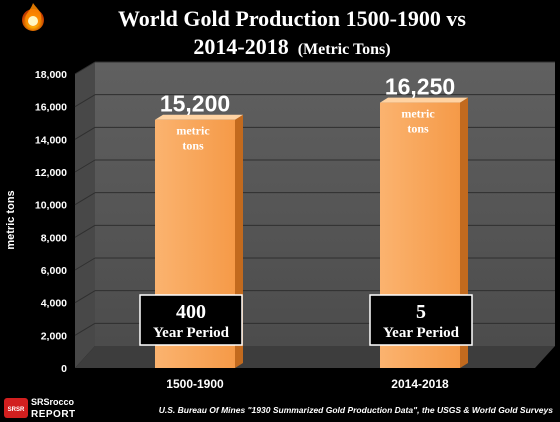 The height and width of the screenshot is (422, 560). I want to click on y-tick-label: 12,000, so click(51, 173).